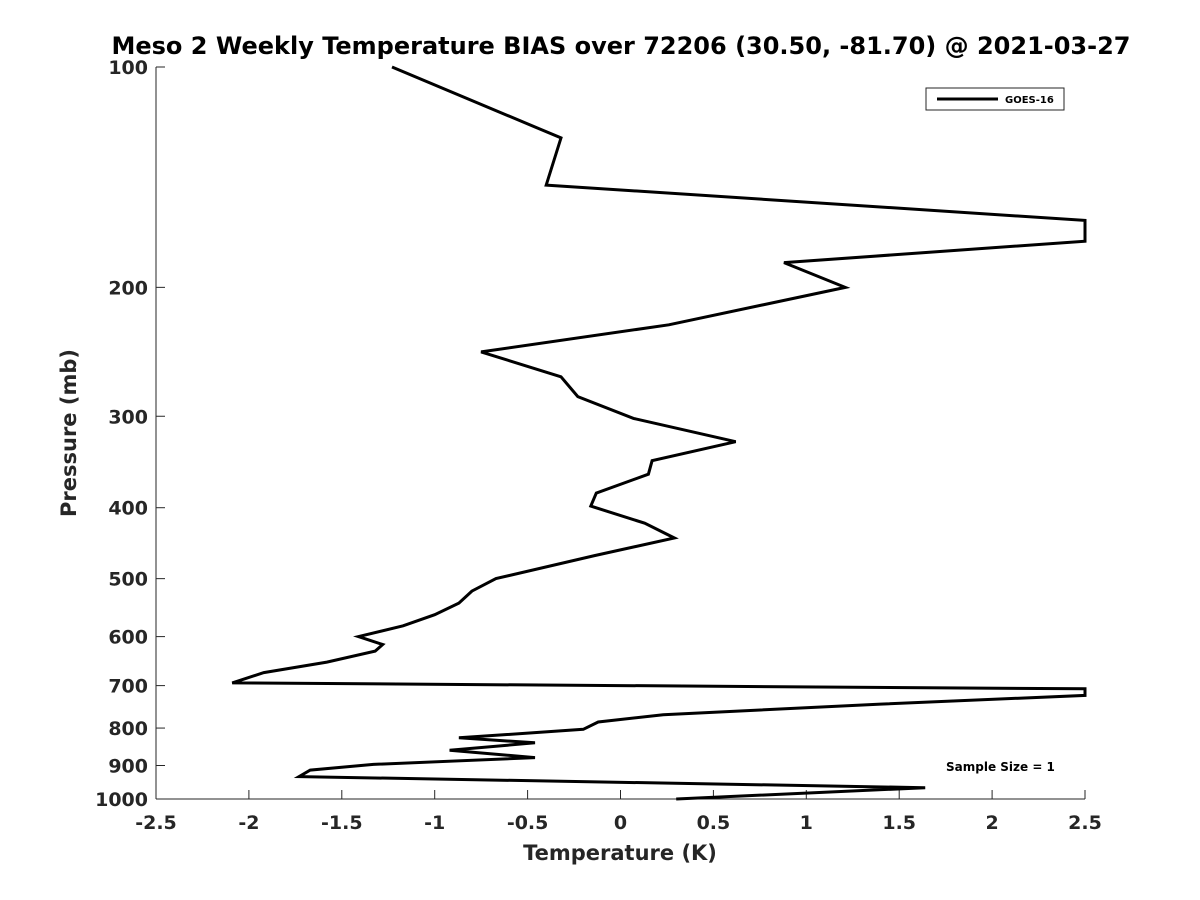  Describe the element at coordinates (128, 509) in the screenshot. I see `y-tick-label: 400` at that location.